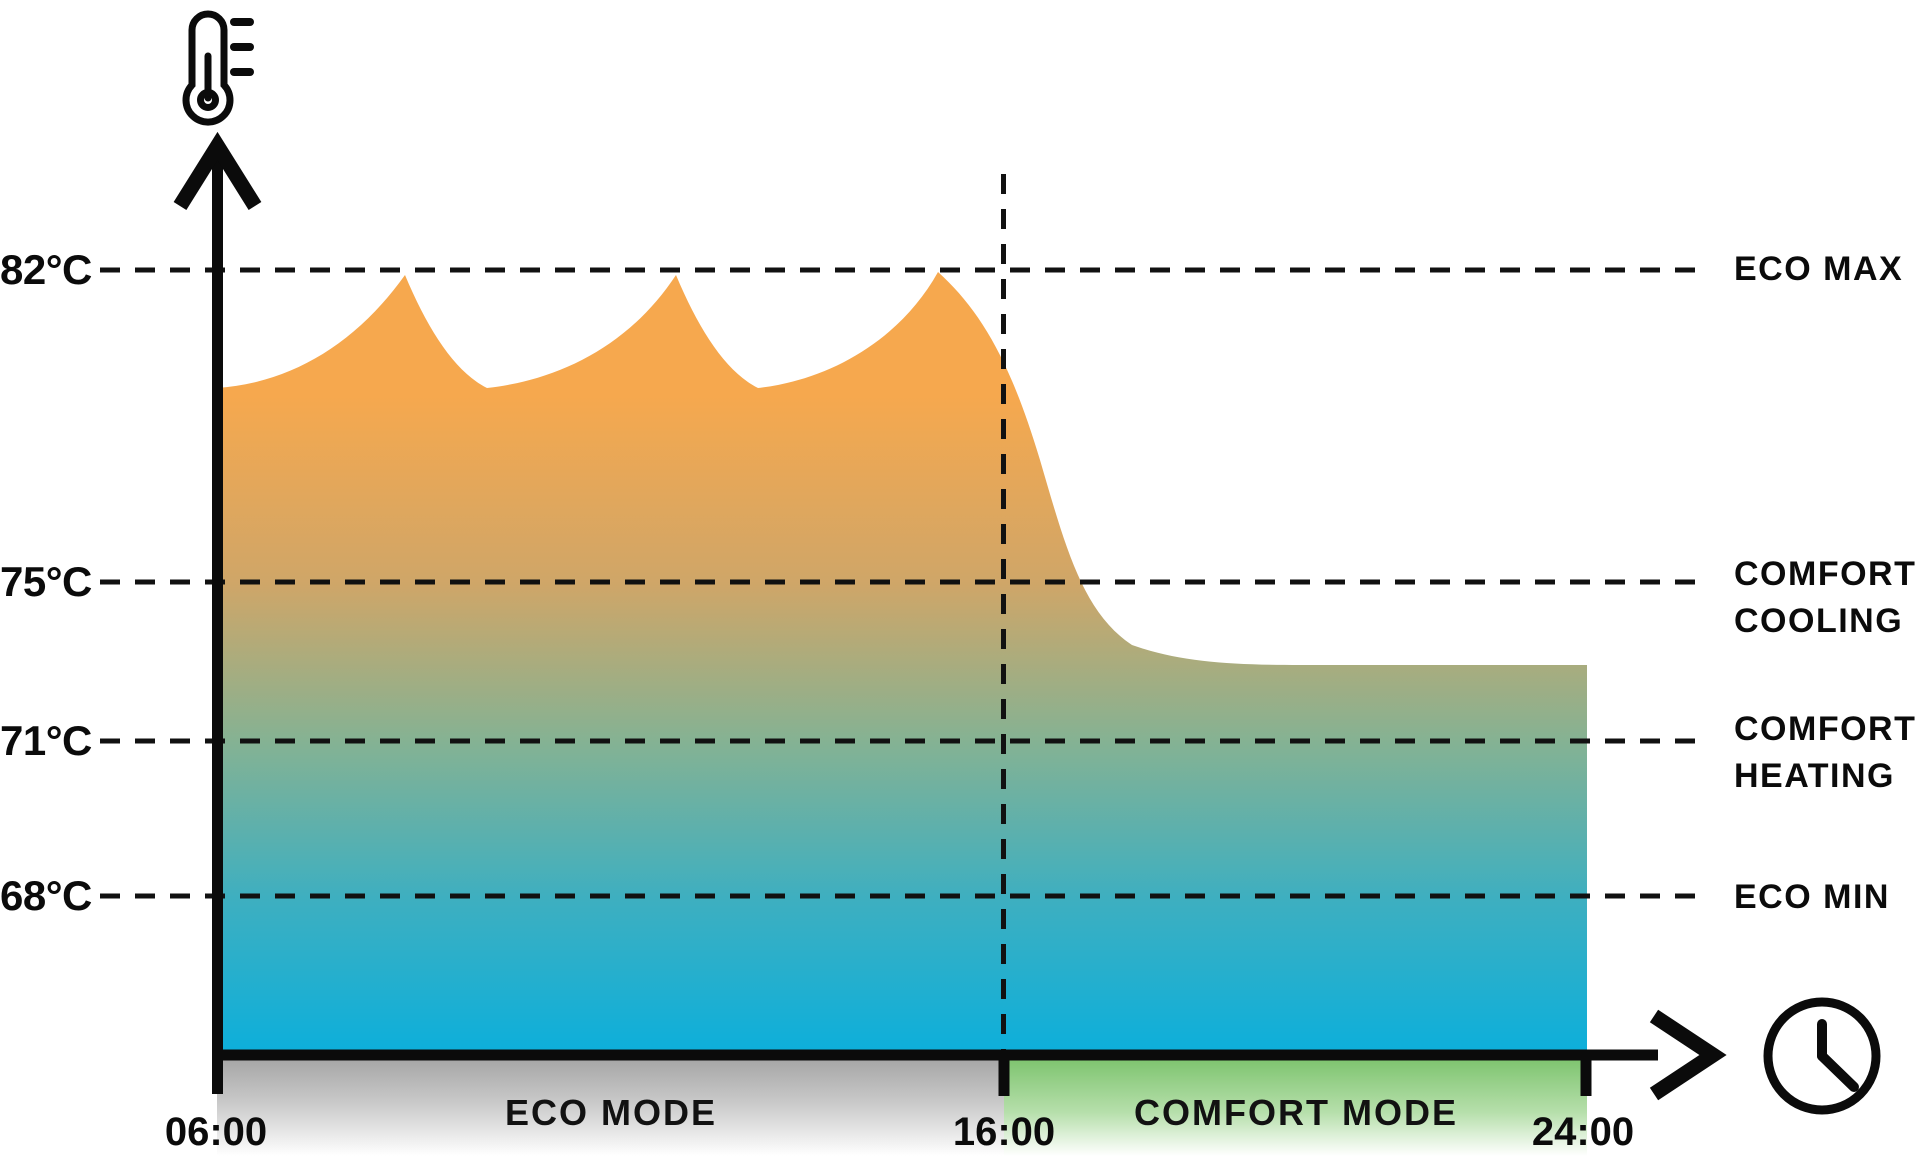 The image size is (1920, 1157). Describe the element at coordinates (46, 895) in the screenshot. I see `y-label-68c: 68°C` at that location.